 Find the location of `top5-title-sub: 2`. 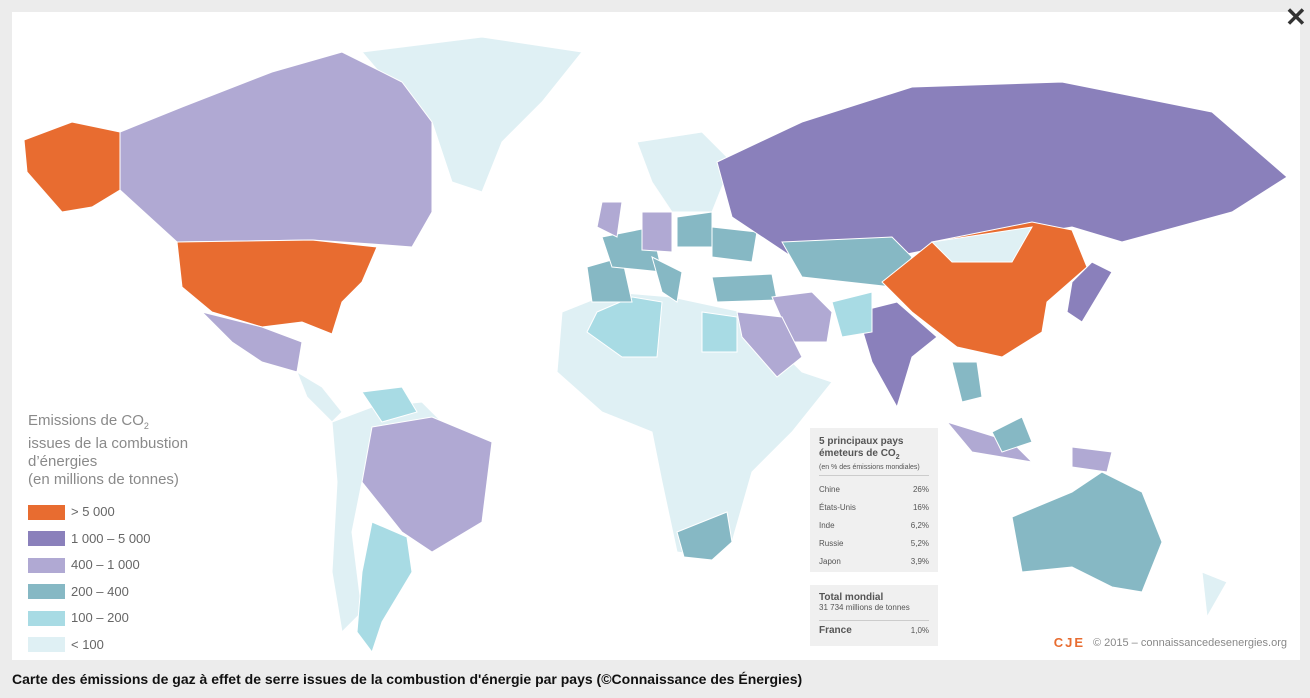

top5-title-sub: 2 is located at coordinates (897, 457).